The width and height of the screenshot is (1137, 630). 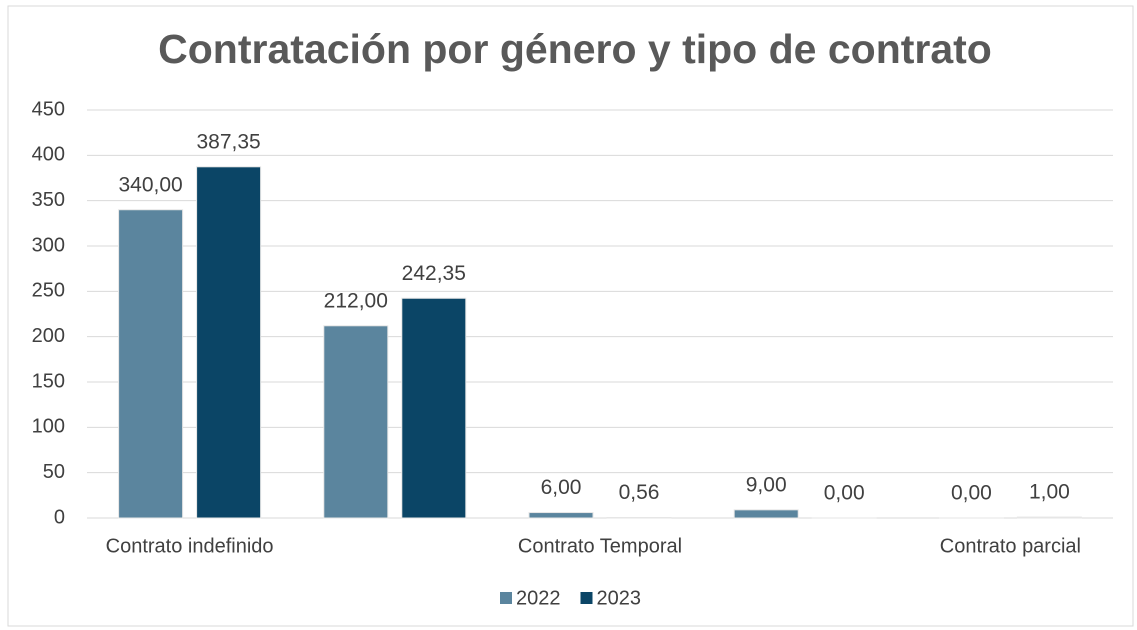 What do you see at coordinates (48, 245) in the screenshot?
I see `y-tick-label: 300` at bounding box center [48, 245].